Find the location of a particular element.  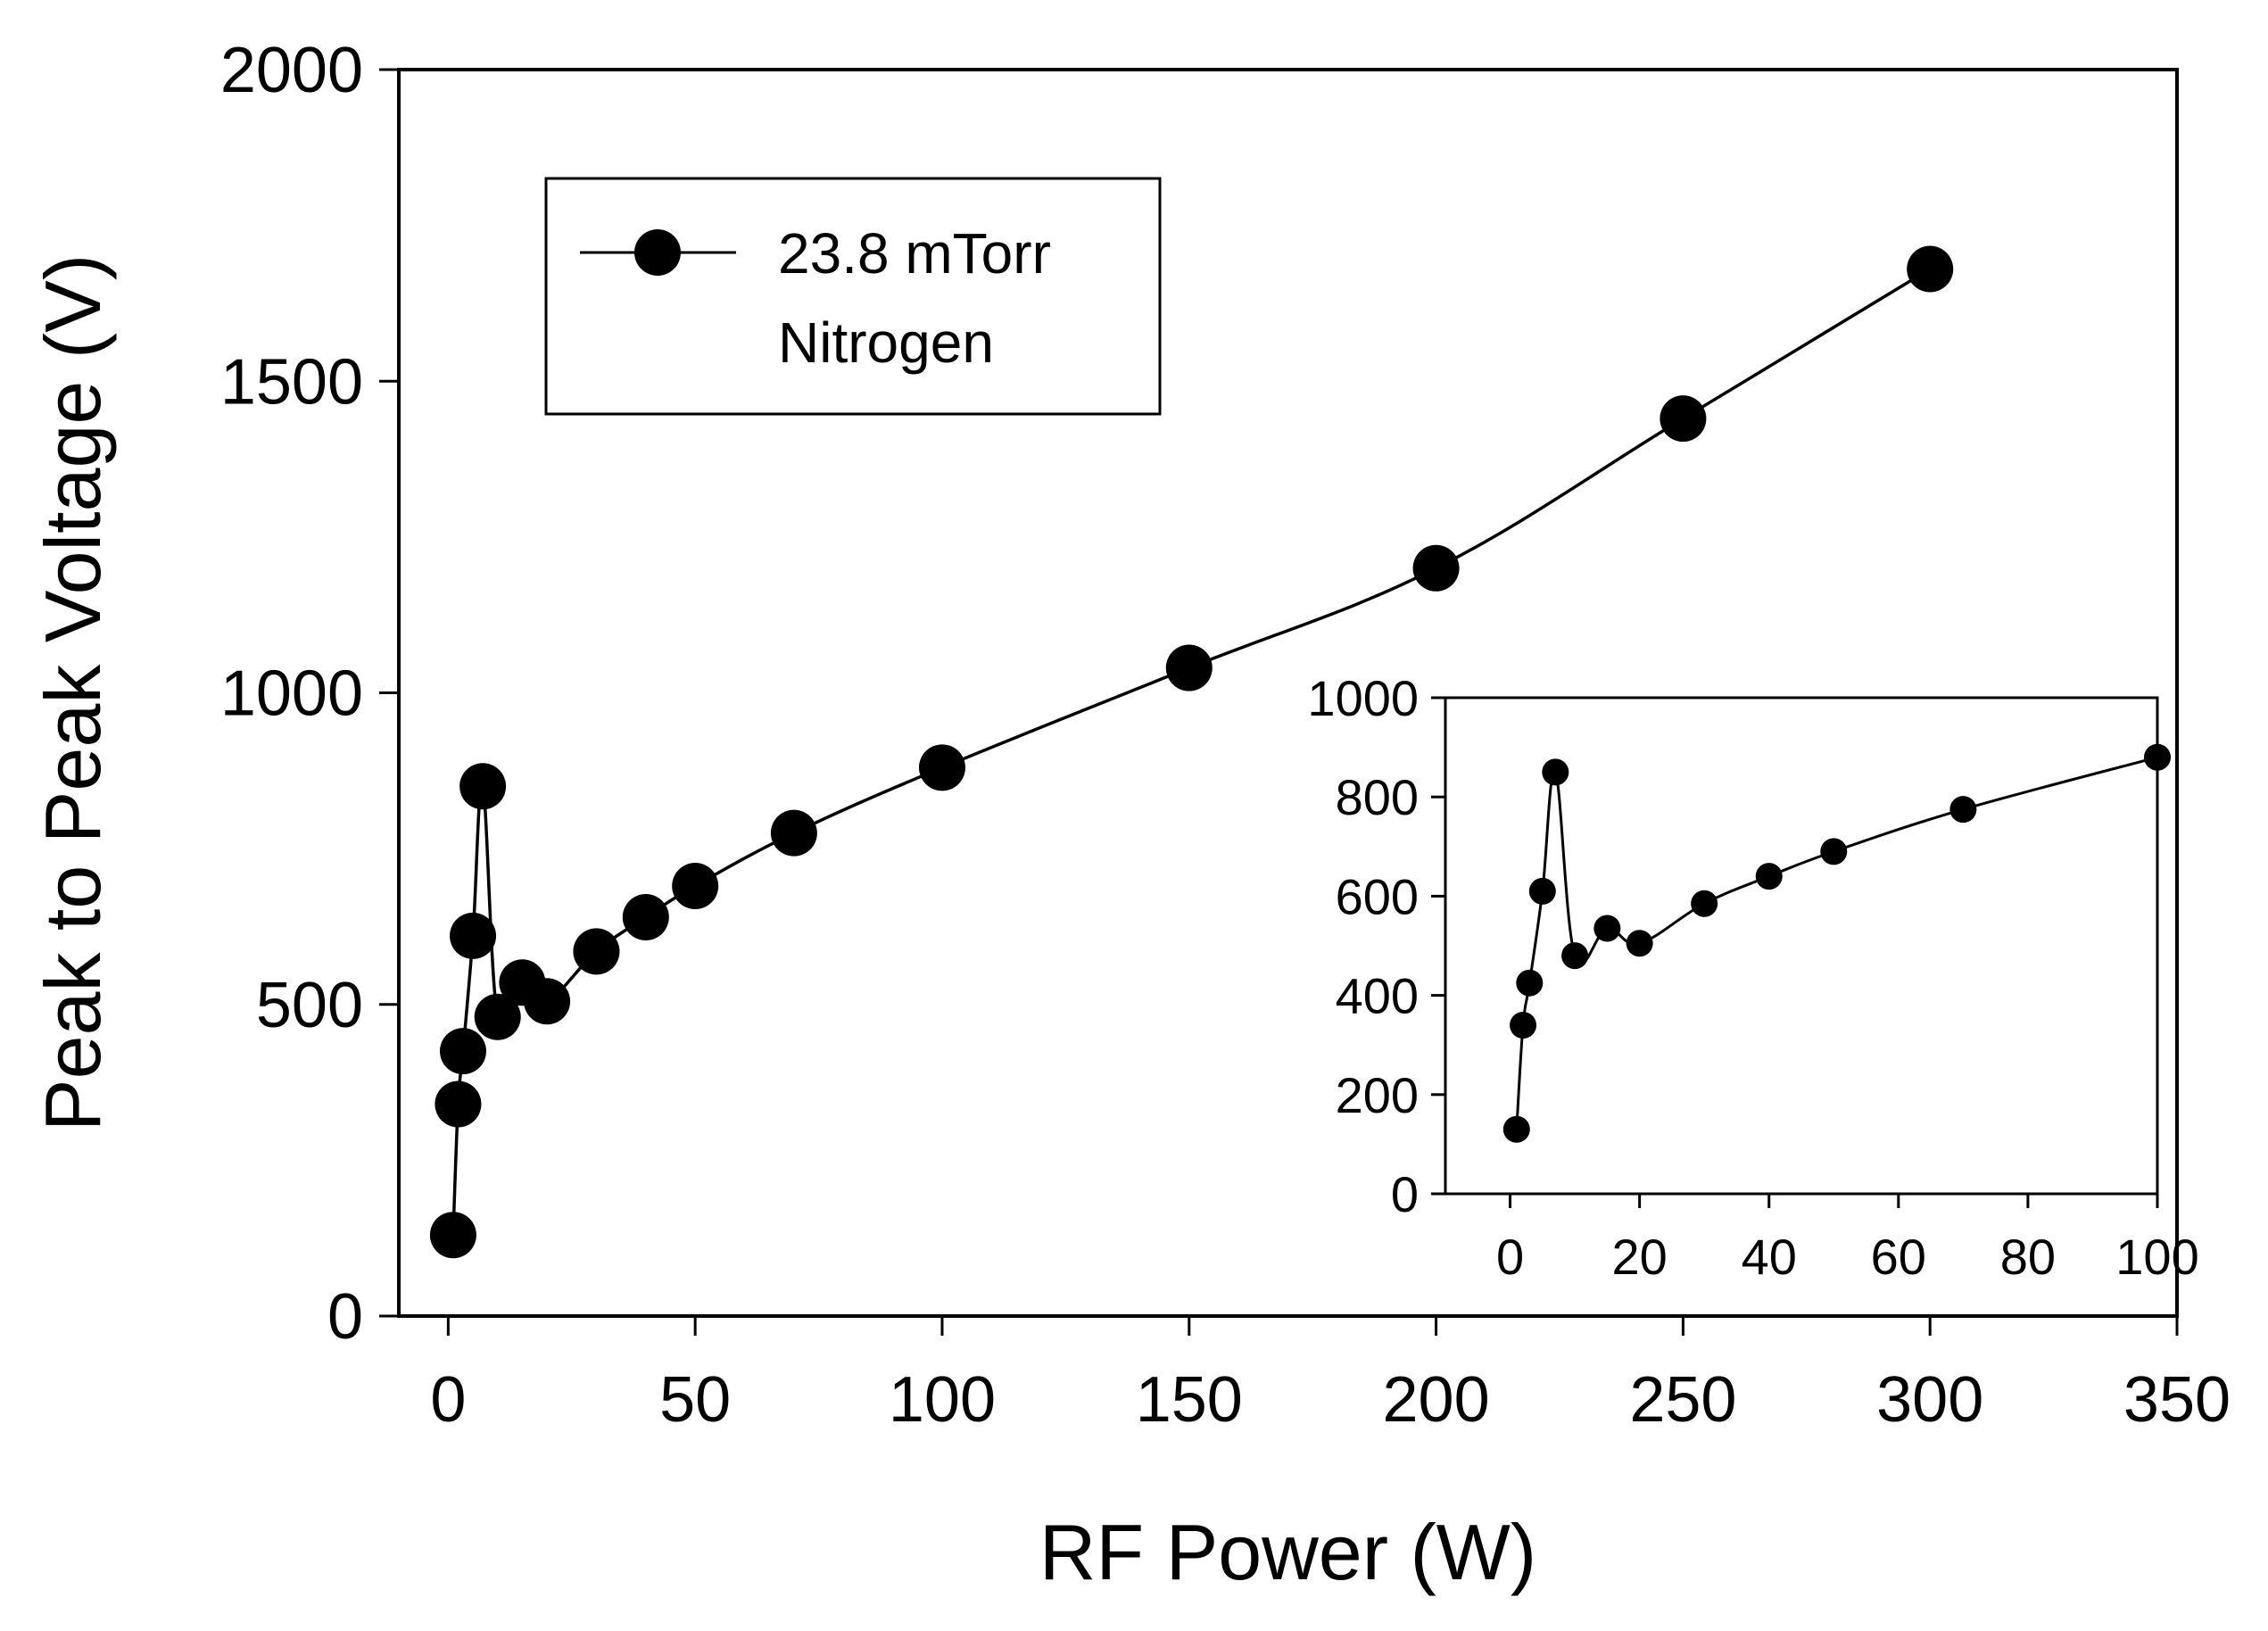

y-axis-ticks: 0 200 400 600 800 1000 is located at coordinates (1376, 946).